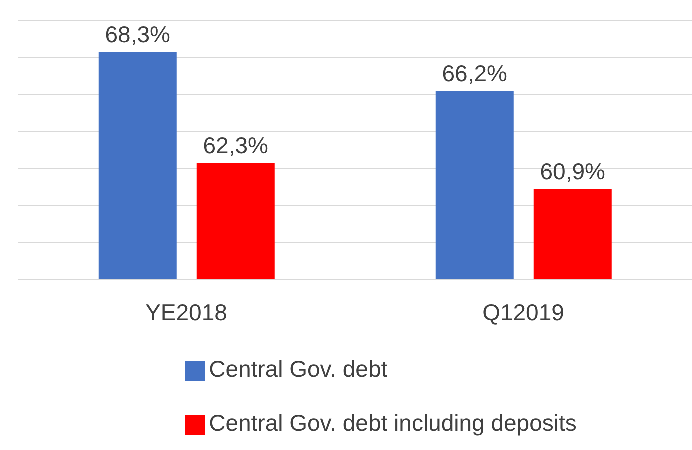  I want to click on data-label: 68,3%, so click(137, 34).